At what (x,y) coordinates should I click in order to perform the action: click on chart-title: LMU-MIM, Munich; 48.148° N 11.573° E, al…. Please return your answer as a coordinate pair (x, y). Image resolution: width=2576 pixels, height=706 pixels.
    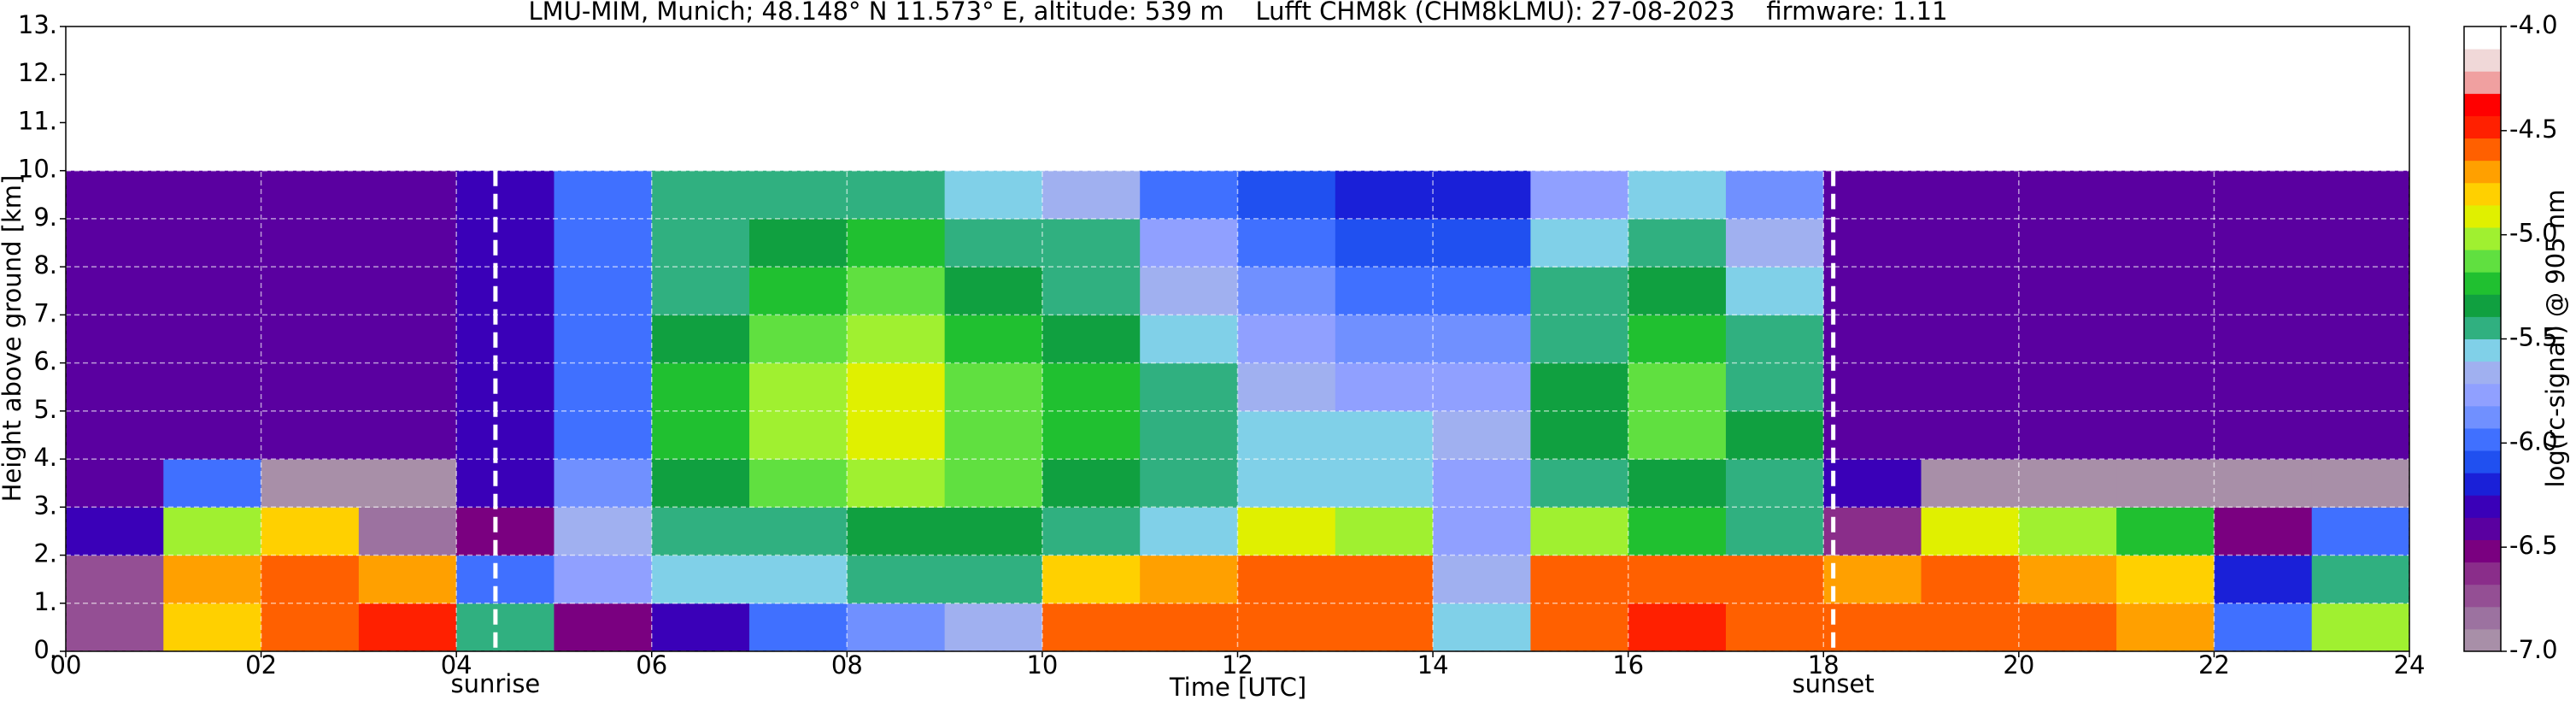
    Looking at the image, I should click on (1237, 13).